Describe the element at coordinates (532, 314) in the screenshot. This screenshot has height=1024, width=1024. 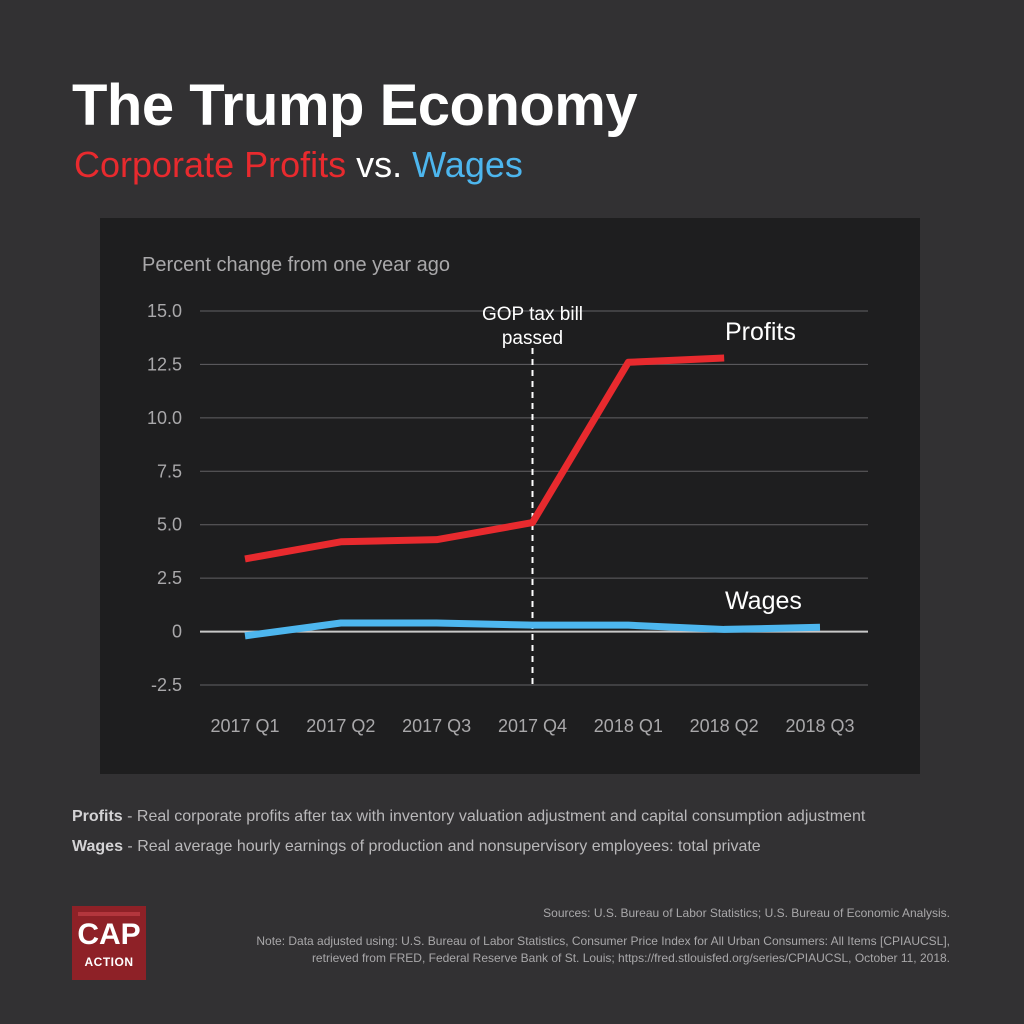
I see `annotation-label-line1: GOP tax bill` at that location.